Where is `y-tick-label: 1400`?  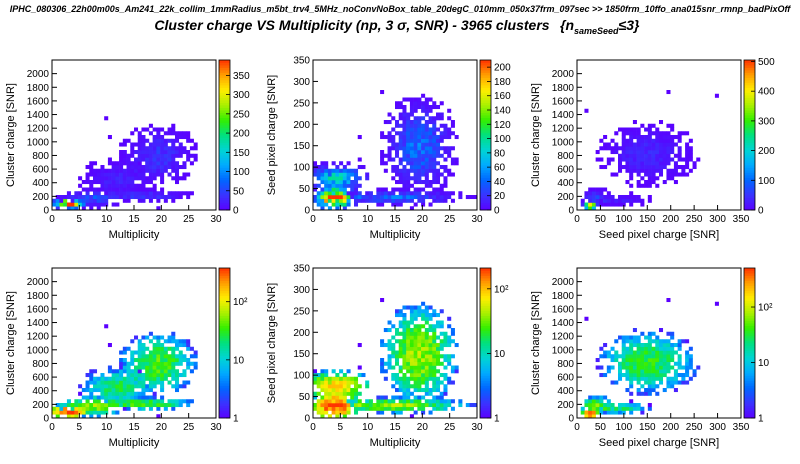 y-tick-label: 1400 is located at coordinates (38, 115).